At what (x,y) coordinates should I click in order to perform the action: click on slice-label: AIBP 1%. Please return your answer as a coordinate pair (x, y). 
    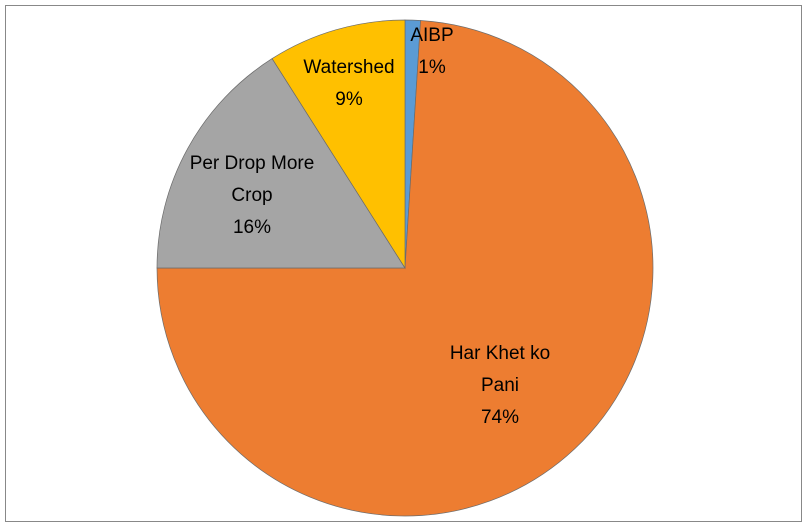
    Looking at the image, I should click on (432, 52).